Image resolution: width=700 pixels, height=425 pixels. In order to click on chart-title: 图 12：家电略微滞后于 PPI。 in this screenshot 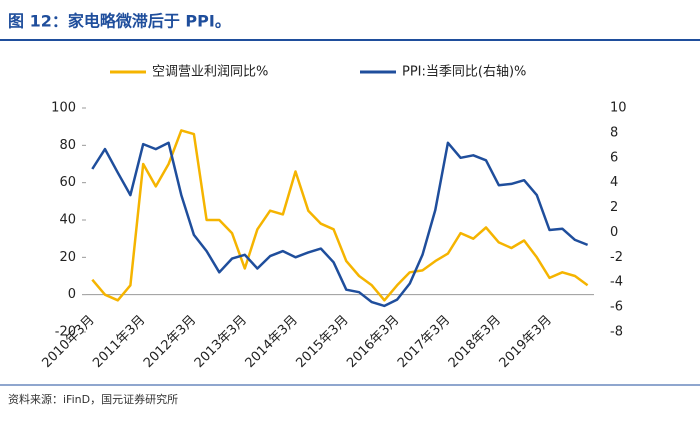, I will do `click(119, 21)`.